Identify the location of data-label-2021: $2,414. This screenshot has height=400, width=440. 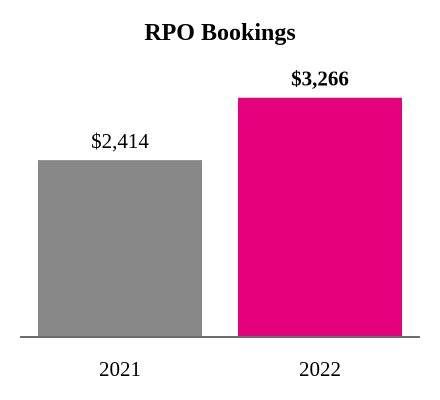
(120, 141).